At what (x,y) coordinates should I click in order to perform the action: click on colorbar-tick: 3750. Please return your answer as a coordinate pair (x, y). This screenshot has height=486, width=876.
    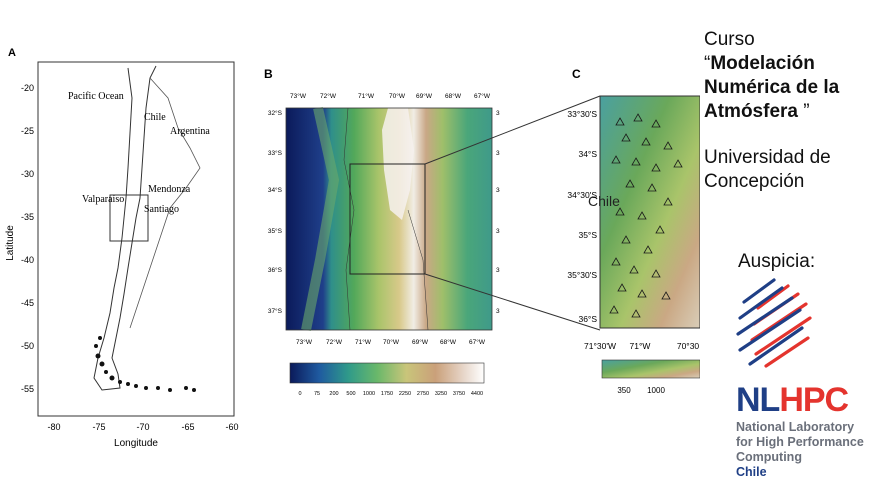
    Looking at the image, I should click on (459, 394).